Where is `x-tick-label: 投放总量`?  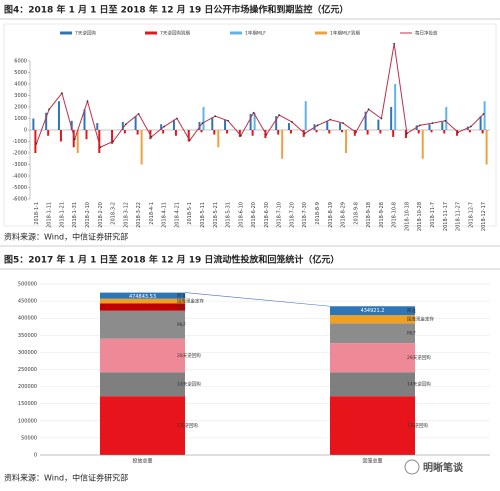
x-tick-label: 投放总量 is located at coordinates (142, 461).